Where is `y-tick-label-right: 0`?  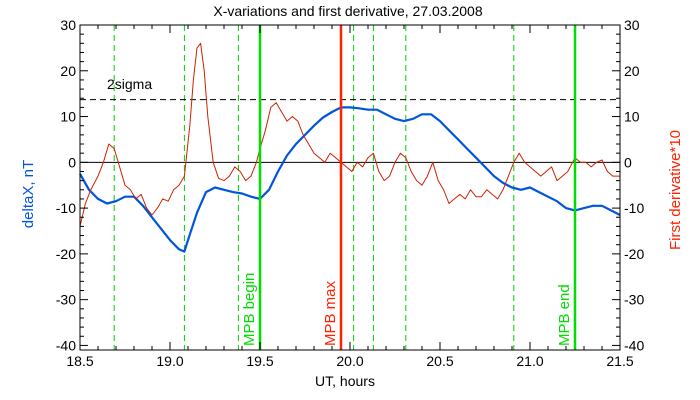 y-tick-label-right: 0 is located at coordinates (628, 162).